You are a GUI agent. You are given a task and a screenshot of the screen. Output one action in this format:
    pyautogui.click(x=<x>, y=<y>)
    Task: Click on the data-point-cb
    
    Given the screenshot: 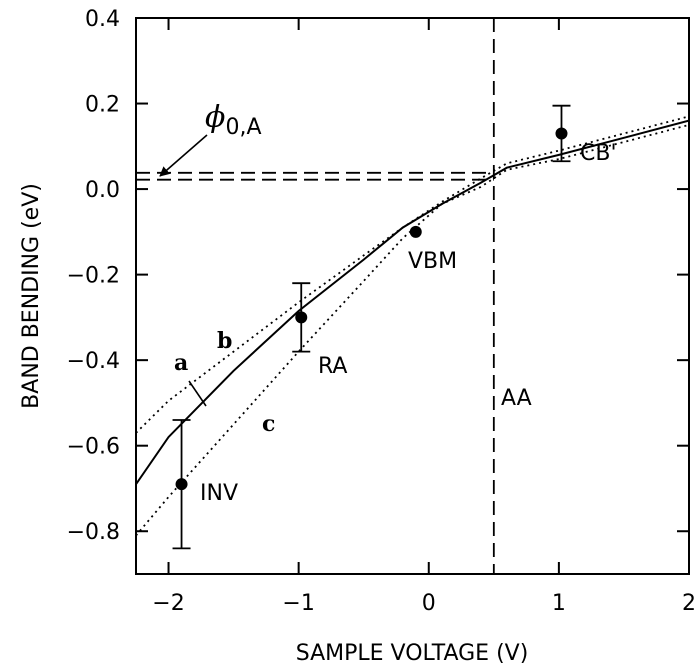 What is the action you would take?
    pyautogui.click(x=561, y=133)
    